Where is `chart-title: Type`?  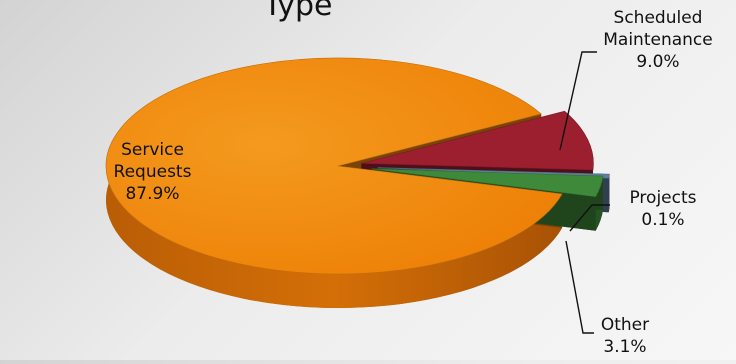
chart-title: Type is located at coordinates (298, 11).